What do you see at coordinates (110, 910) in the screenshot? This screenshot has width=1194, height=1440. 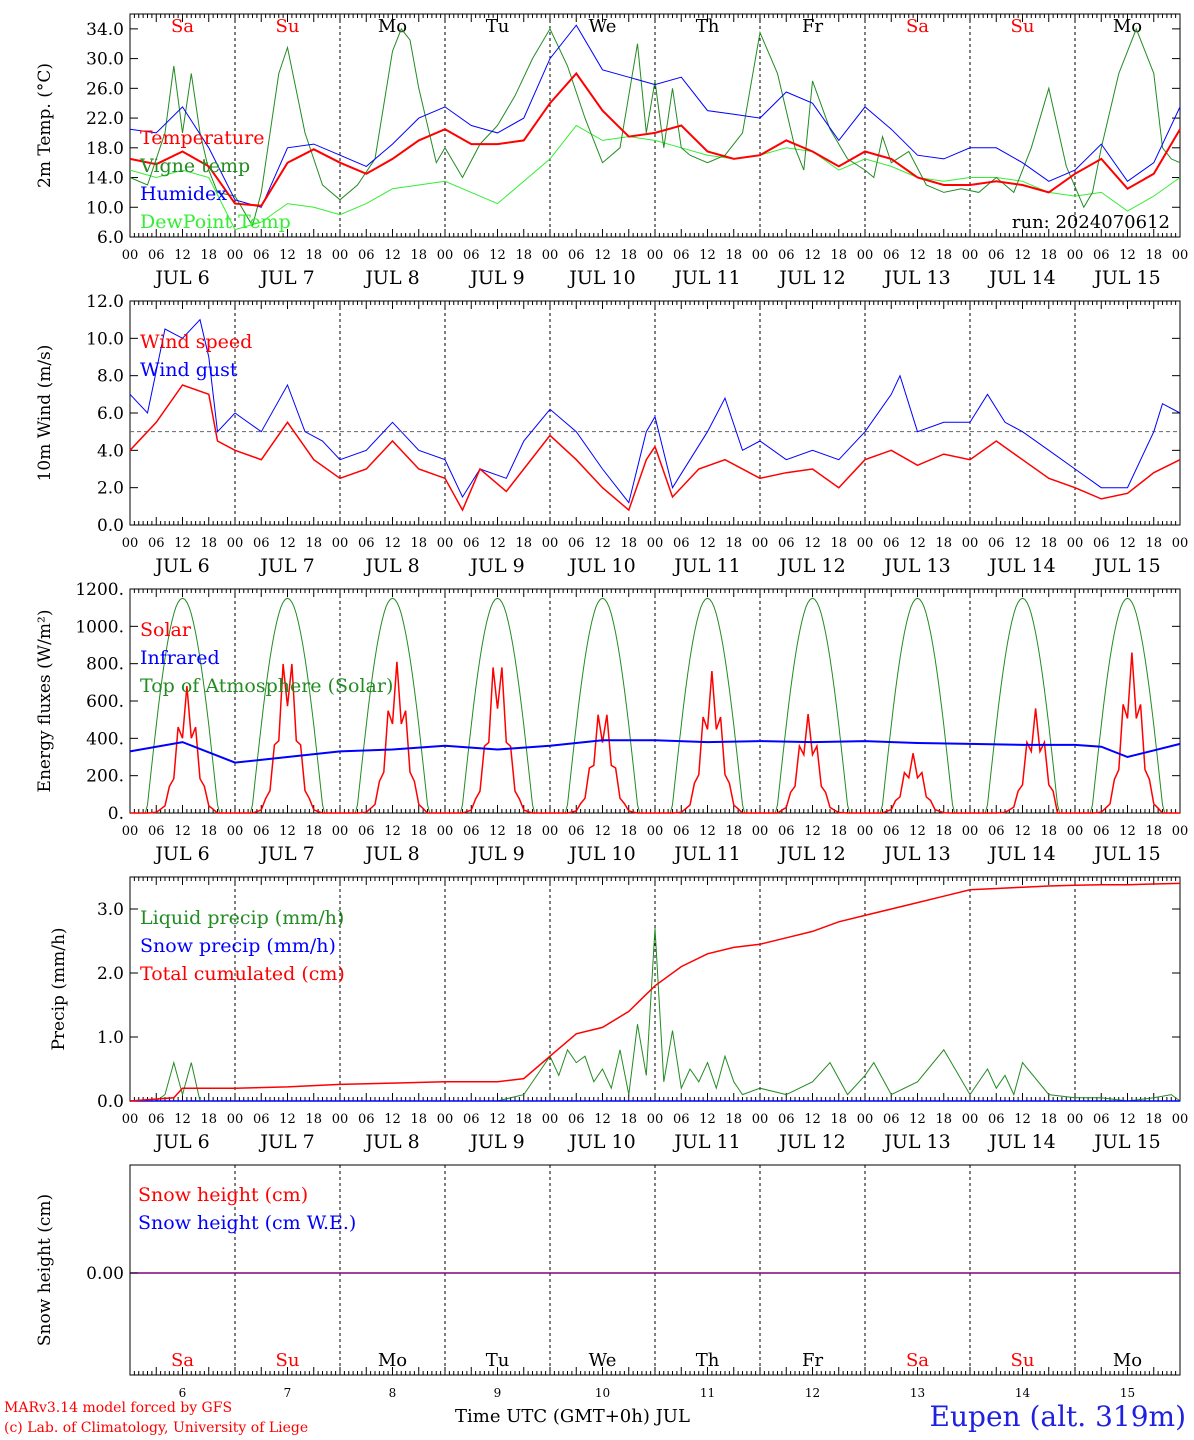 I see `y-tick-label: 3.0` at bounding box center [110, 910].